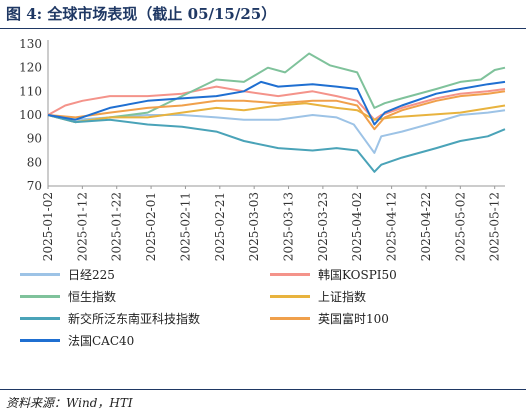  I want to click on legend-label: 新交所泛东南亚科技指数, so click(134, 319).